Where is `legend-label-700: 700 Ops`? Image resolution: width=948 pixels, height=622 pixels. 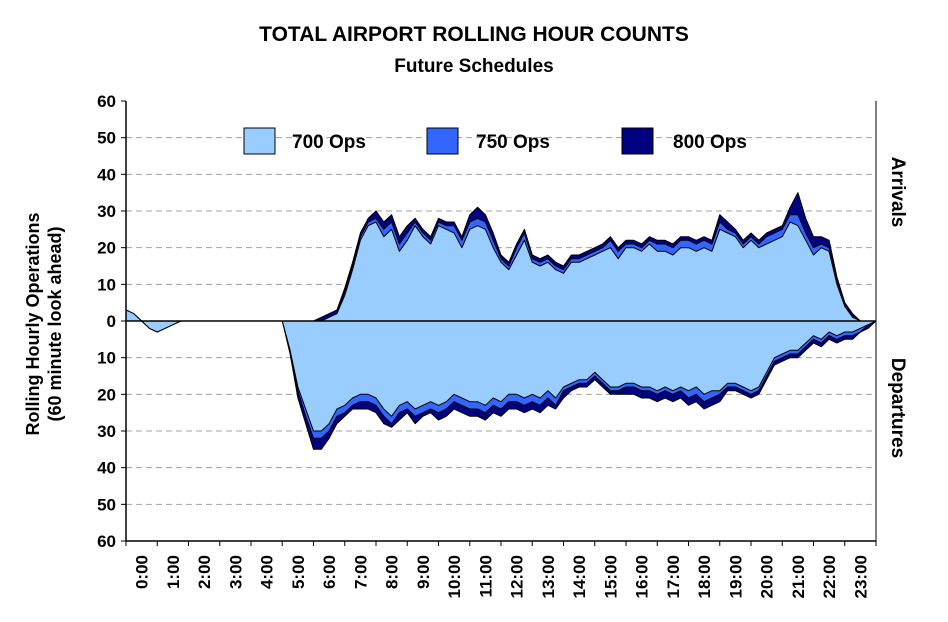
legend-label-700: 700 Ops is located at coordinates (329, 142).